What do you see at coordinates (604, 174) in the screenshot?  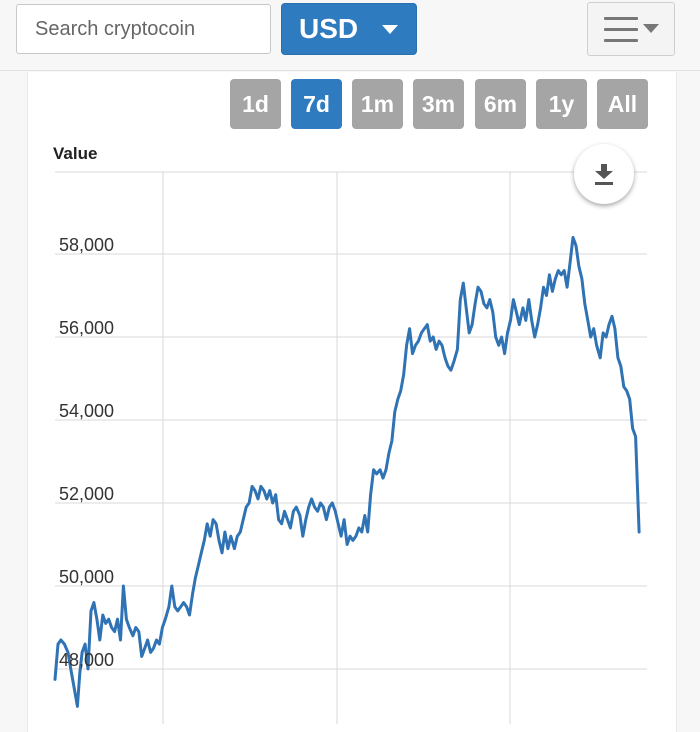 I see `download-button` at bounding box center [604, 174].